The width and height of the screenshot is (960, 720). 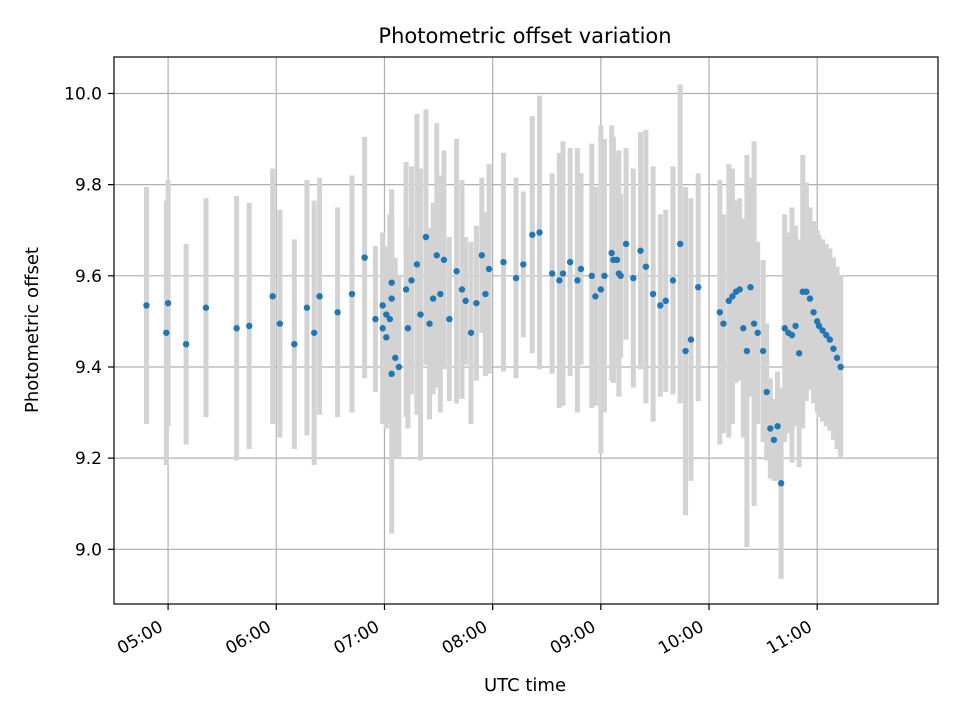 I want to click on y-tick-label: 9.6, so click(x=88, y=277).